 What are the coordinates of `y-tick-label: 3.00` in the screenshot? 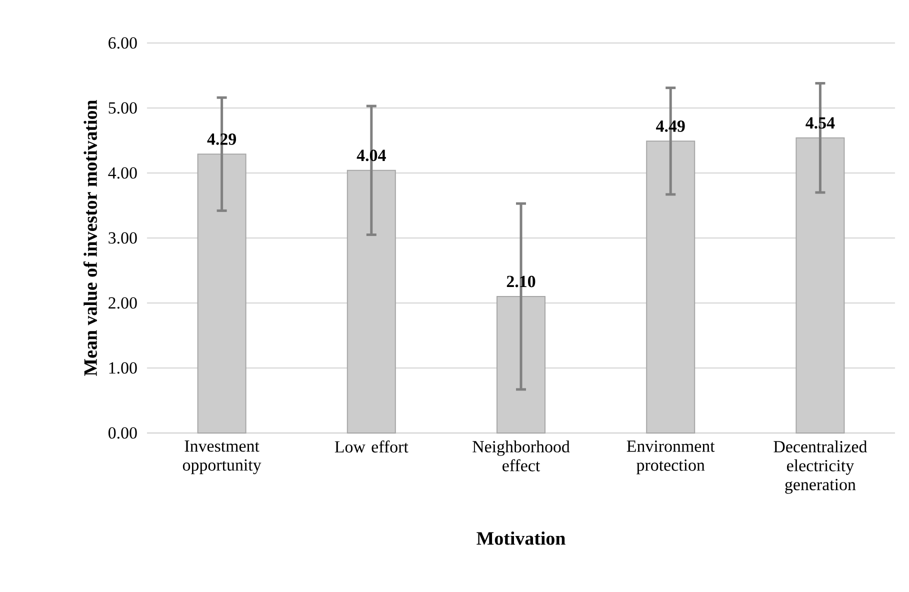 It's located at (122, 238).